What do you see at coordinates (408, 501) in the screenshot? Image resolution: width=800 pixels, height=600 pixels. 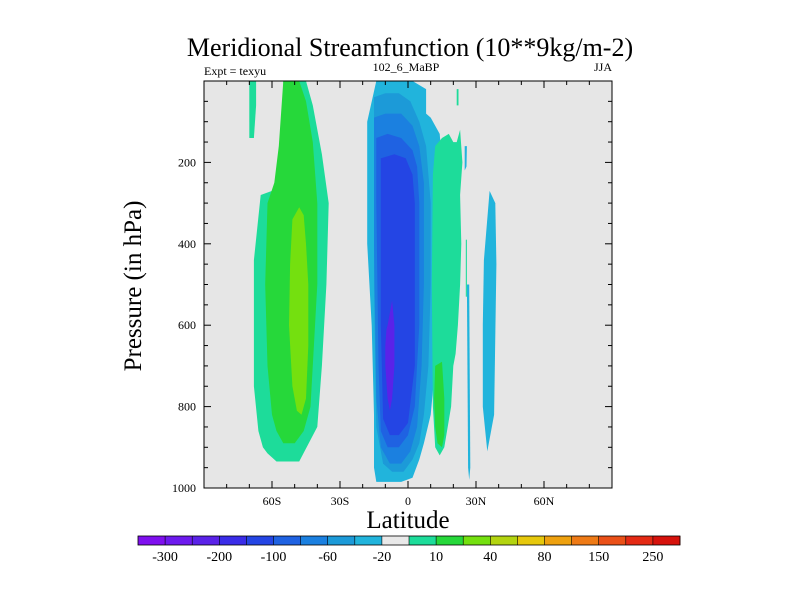 I see `x-tick-label: 0` at bounding box center [408, 501].